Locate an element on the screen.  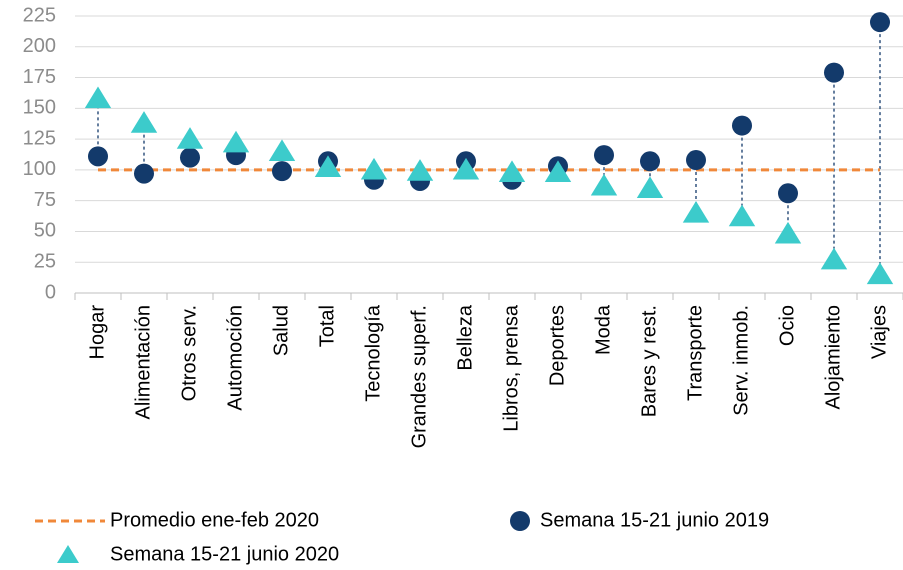
y-tick-label: 100 is located at coordinates (39, 169).